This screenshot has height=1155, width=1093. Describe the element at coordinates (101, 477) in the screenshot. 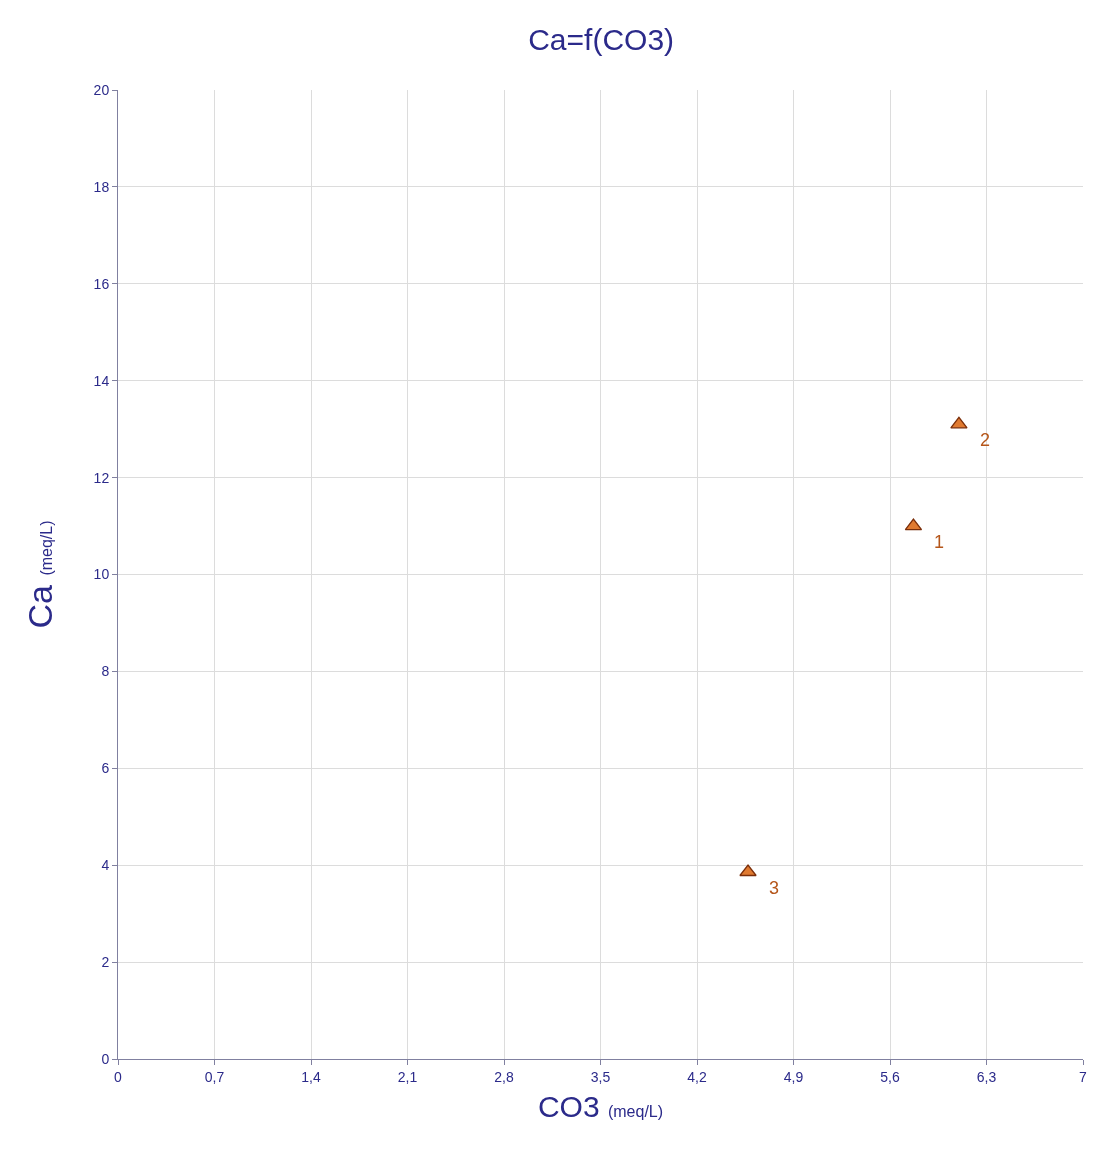

I see `y-tick-label: 12` at that location.